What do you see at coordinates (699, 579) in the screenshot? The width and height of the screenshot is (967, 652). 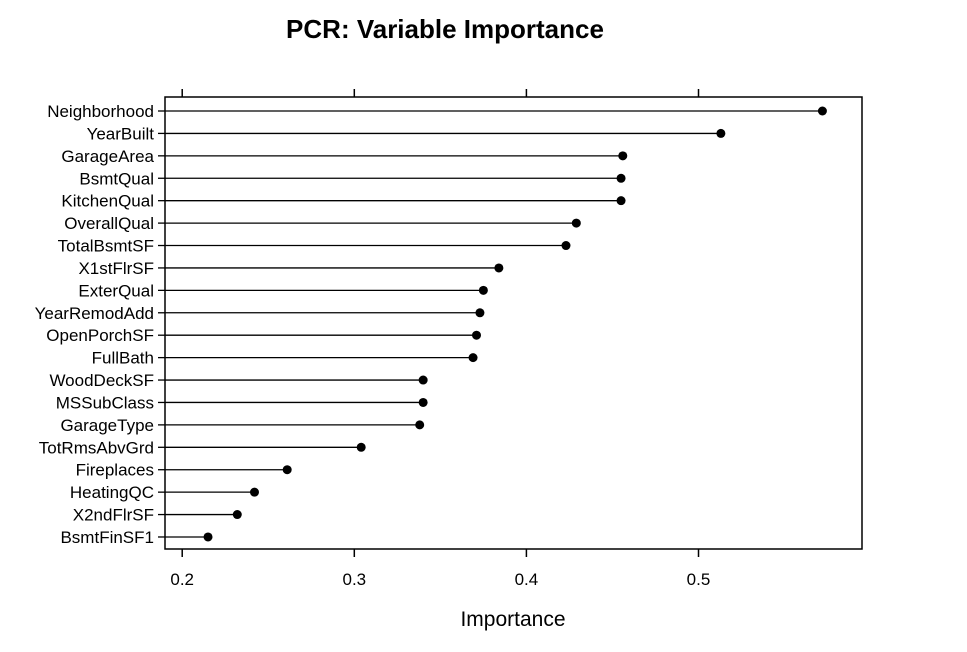 I see `x-tick-label: 0.5` at bounding box center [699, 579].